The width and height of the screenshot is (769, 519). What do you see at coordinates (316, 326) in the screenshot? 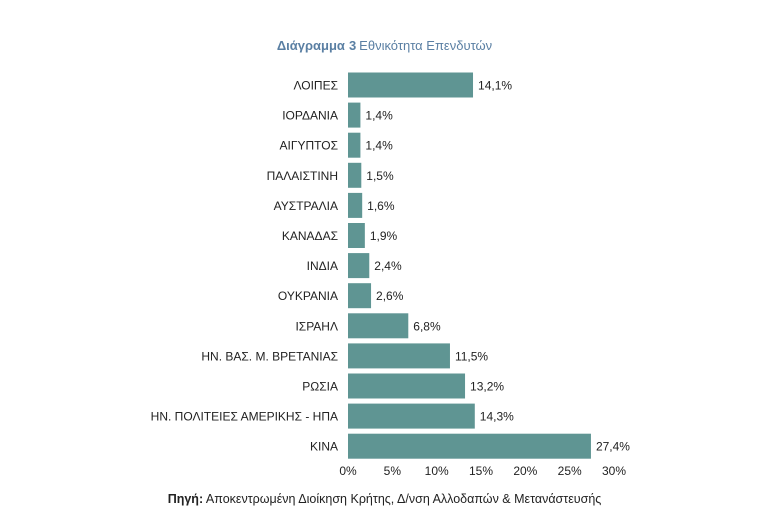
I see `category-label: ΙΣΡΑΗΛ` at bounding box center [316, 326].